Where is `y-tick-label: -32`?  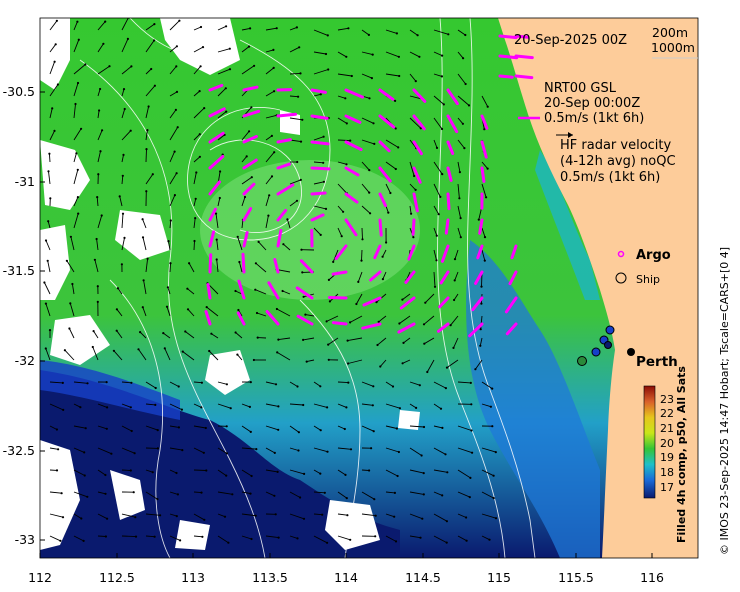
y-tick-label: -32 is located at coordinates (25, 360).